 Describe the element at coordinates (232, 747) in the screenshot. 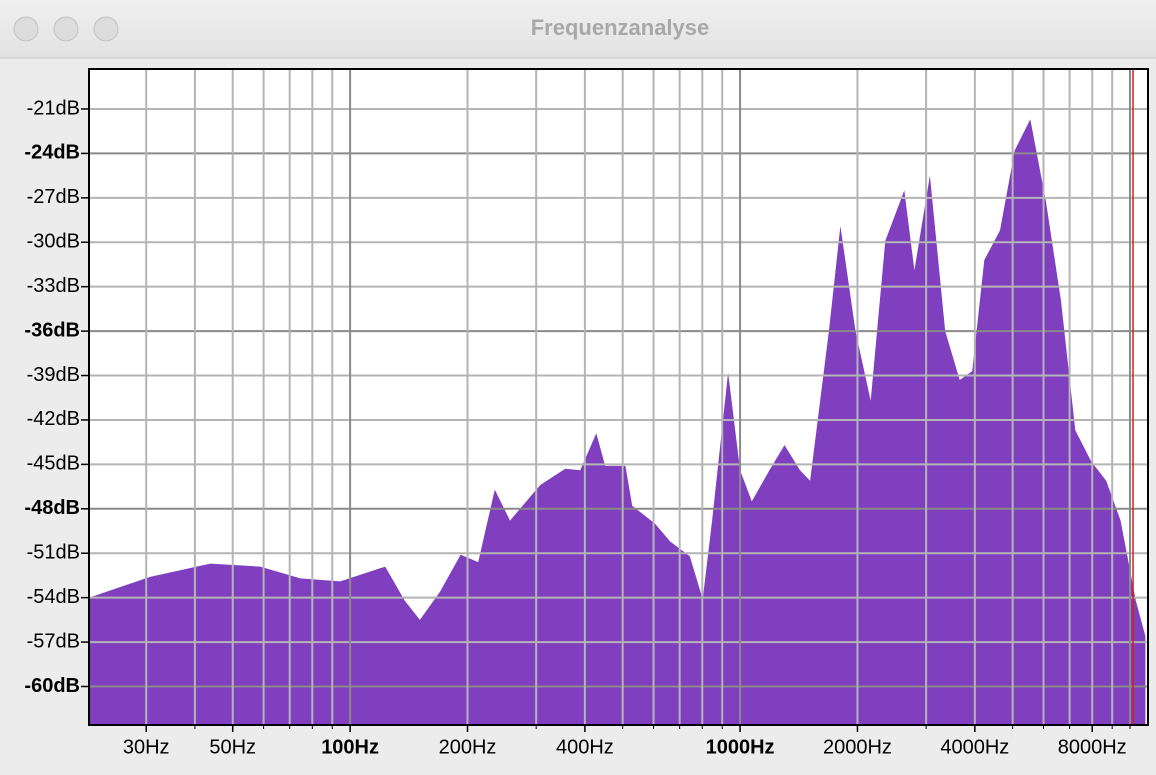

I see `x-tick-label: 50Hz` at that location.